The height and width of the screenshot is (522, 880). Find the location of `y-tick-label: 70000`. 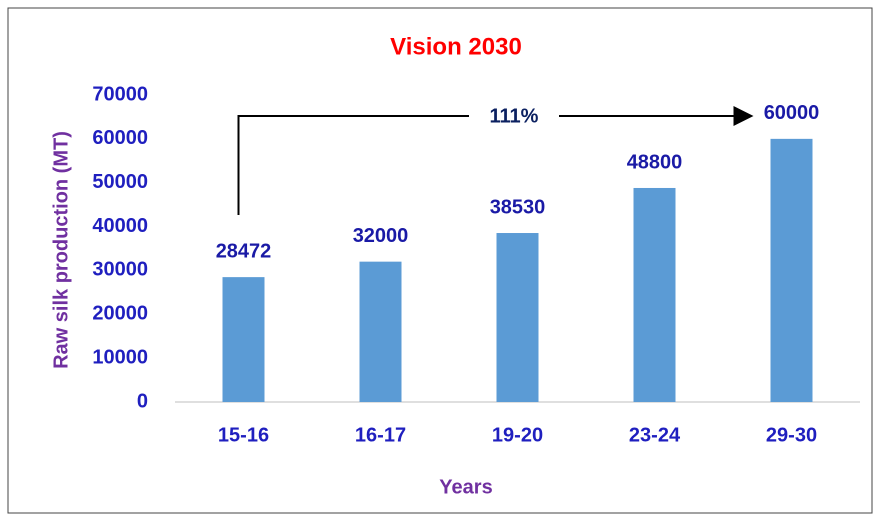

y-tick-label: 70000 is located at coordinates (120, 94).